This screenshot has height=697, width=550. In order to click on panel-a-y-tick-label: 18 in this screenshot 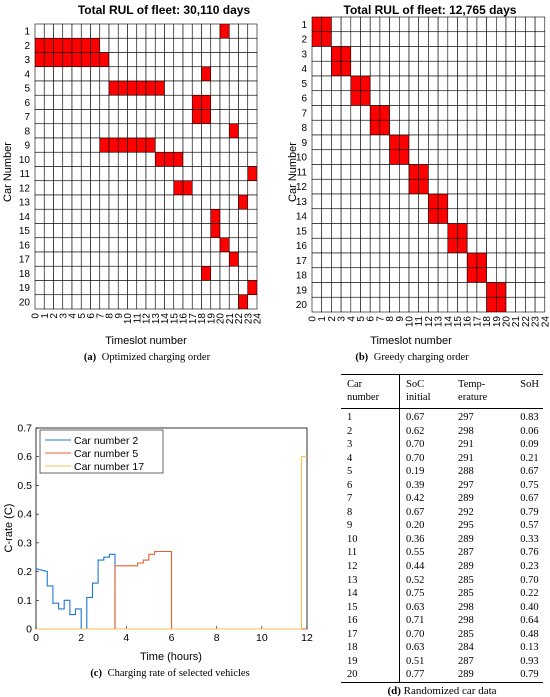, I will do `click(25, 274)`.